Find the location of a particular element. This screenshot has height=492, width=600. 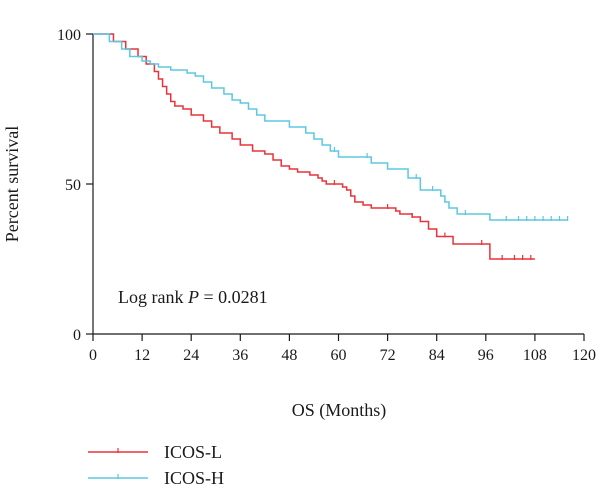

x-tick-label: 24 is located at coordinates (191, 355).